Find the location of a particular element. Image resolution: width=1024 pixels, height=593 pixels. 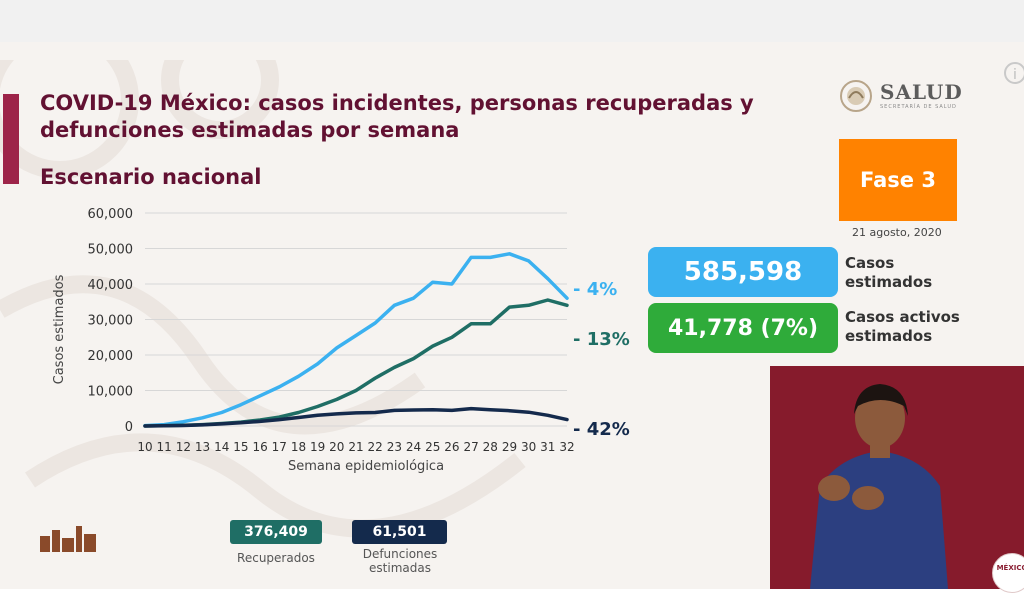

x-tick-label: 18 is located at coordinates (298, 447).